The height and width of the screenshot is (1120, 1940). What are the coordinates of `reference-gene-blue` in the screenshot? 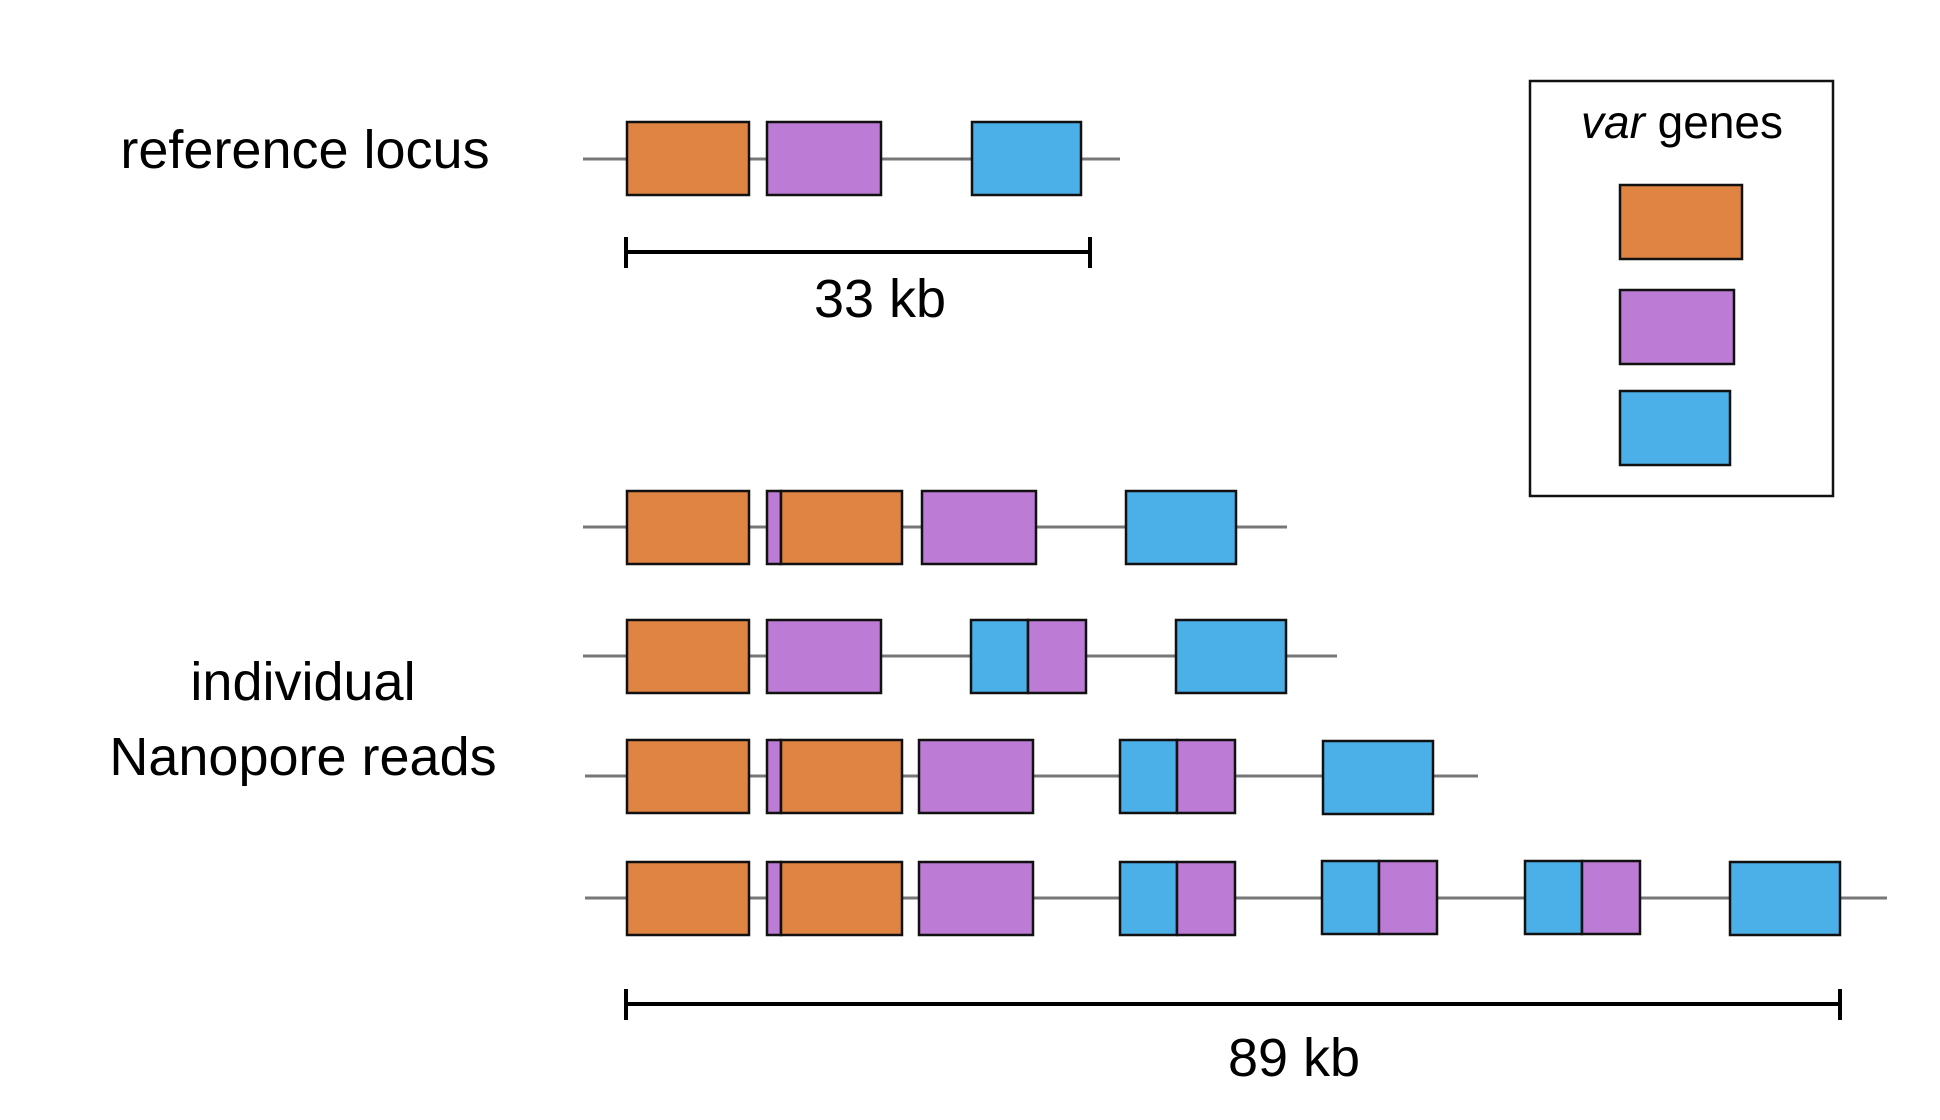 It's located at (1026, 158).